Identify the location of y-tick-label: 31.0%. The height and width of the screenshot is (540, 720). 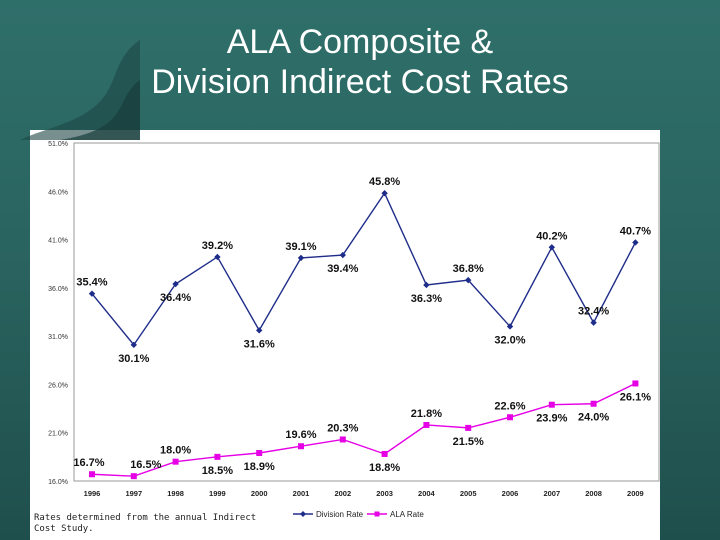
(58, 337).